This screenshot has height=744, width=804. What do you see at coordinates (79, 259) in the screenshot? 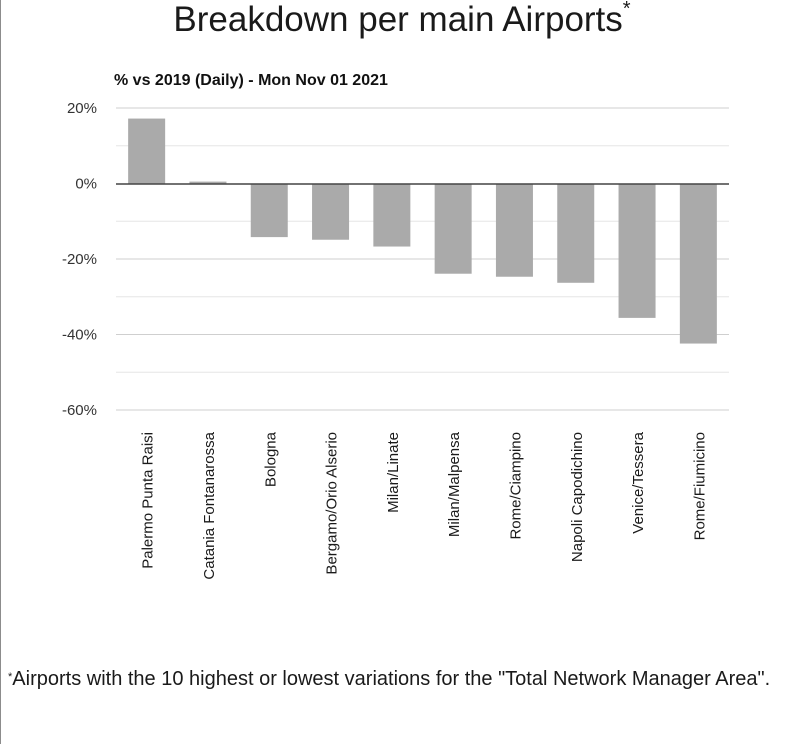
I see `y-tick-label: -20%` at bounding box center [79, 259].